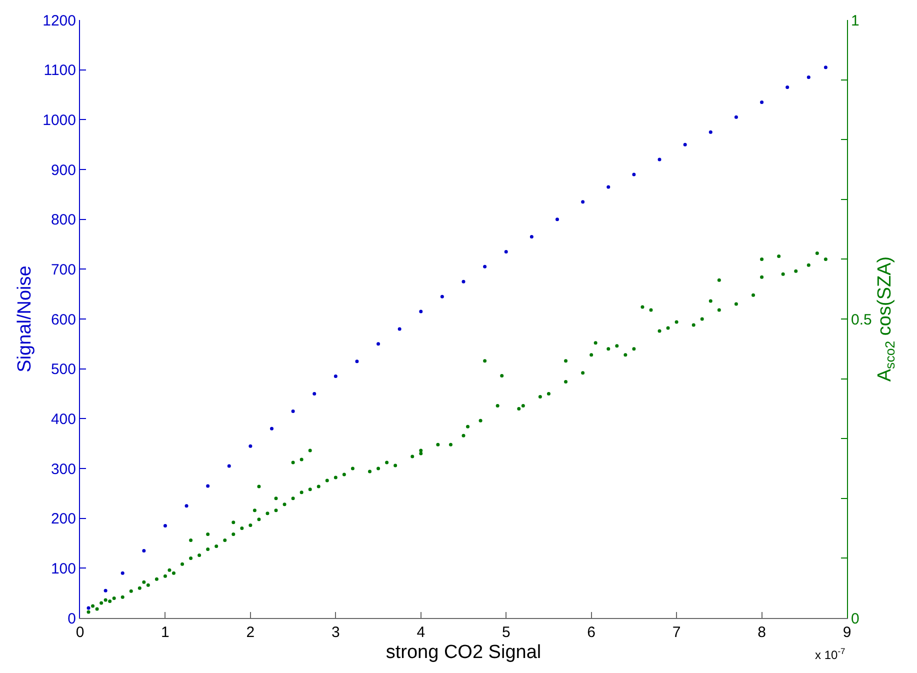 This screenshot has height=673, width=917. Describe the element at coordinates (506, 632) in the screenshot. I see `x-tick-label: 5` at that location.